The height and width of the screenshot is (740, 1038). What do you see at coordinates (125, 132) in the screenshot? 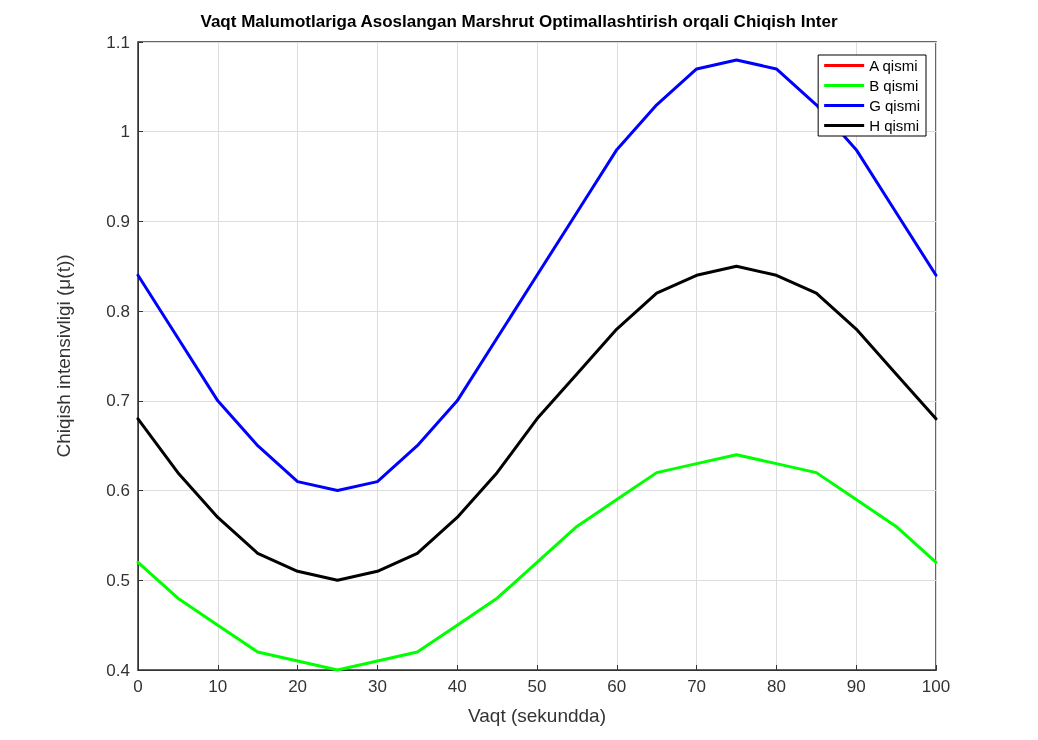
I see `y-tick-label: 1` at bounding box center [125, 132].